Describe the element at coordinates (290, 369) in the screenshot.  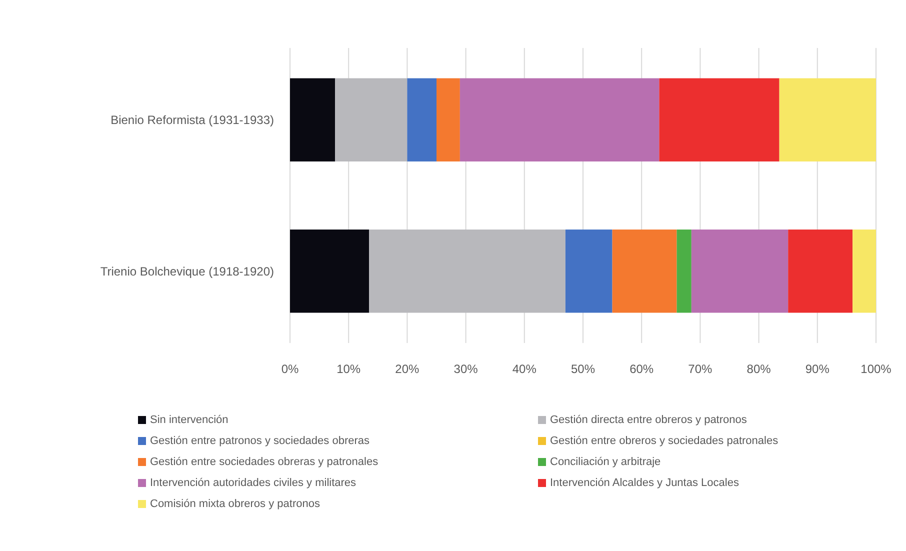
I see `x-tick-label: 0%` at that location.